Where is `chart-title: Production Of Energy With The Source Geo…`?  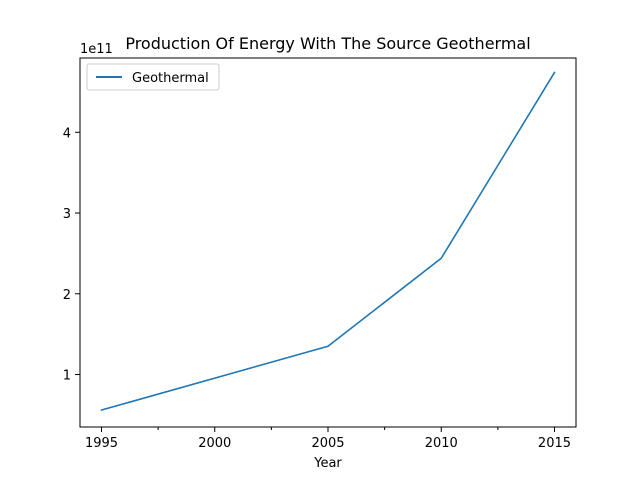 chart-title: Production Of Energy With The Source Geo… is located at coordinates (327, 43).